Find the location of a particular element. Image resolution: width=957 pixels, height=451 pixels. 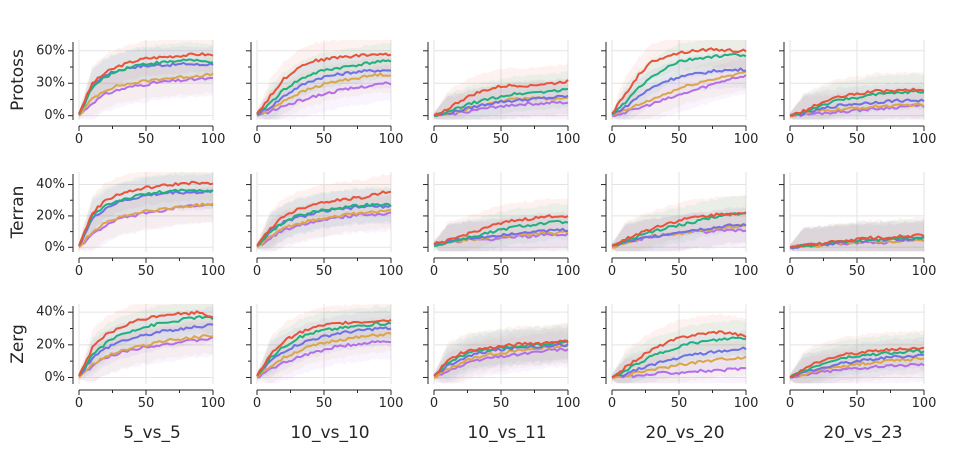

panel-zerg-20-vs-23: 0 50 100 is located at coordinates (857, 357).